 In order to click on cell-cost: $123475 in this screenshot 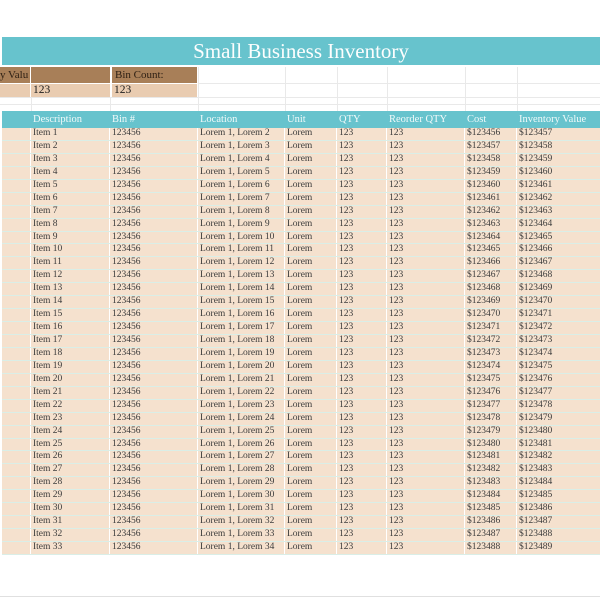, I will do `click(491, 379)`.